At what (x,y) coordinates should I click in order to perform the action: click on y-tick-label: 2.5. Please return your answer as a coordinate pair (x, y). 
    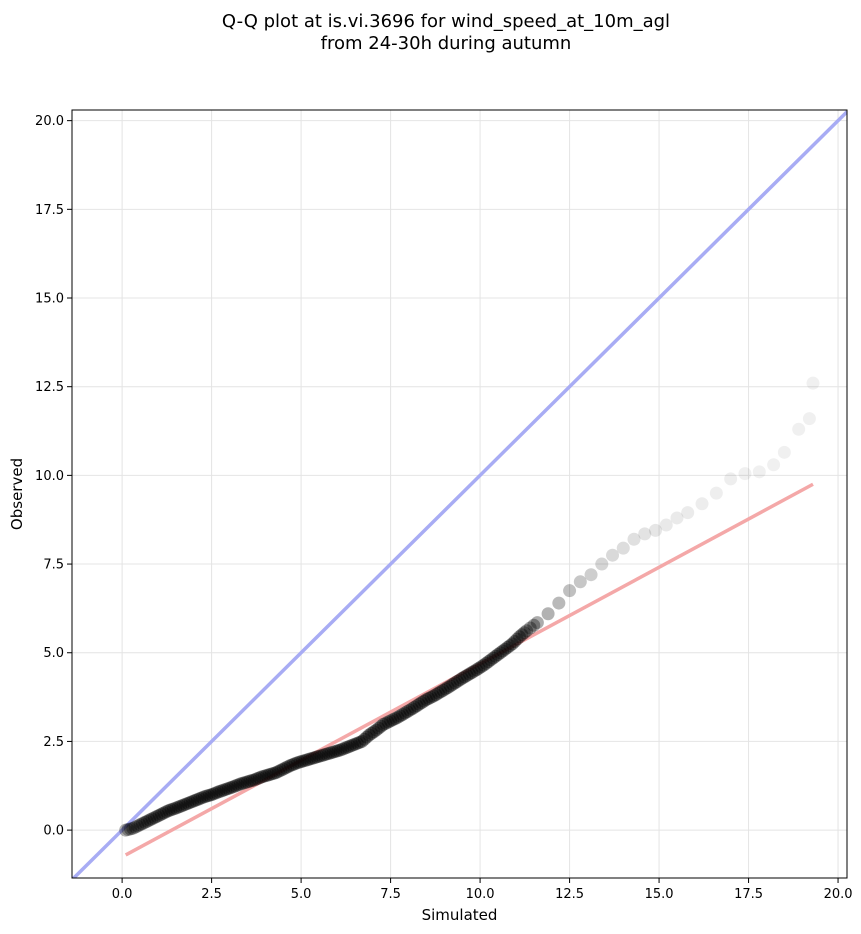
    Looking at the image, I should click on (53, 742).